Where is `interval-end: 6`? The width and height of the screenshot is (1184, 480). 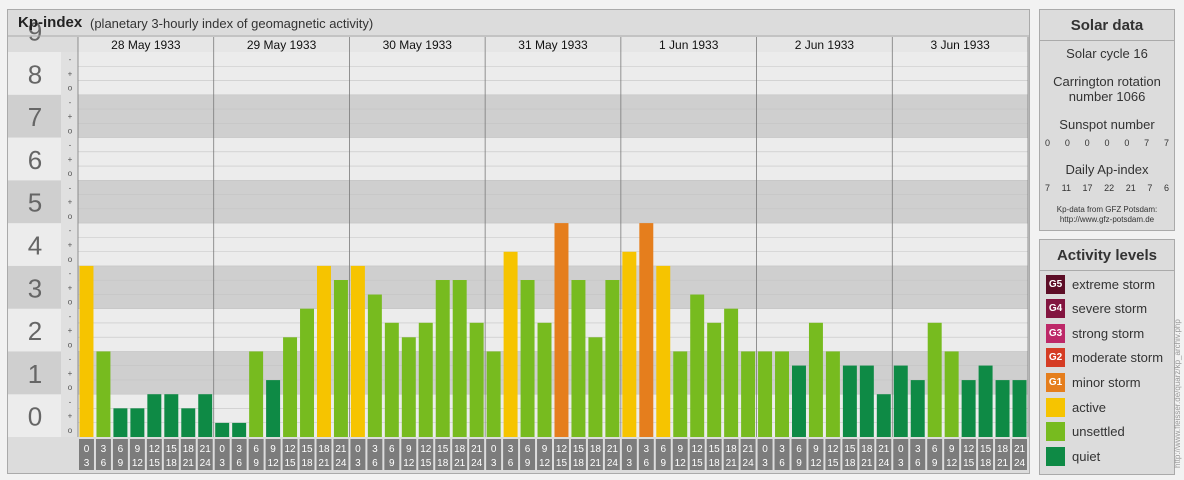 interval-end: 6 is located at coordinates (647, 463).